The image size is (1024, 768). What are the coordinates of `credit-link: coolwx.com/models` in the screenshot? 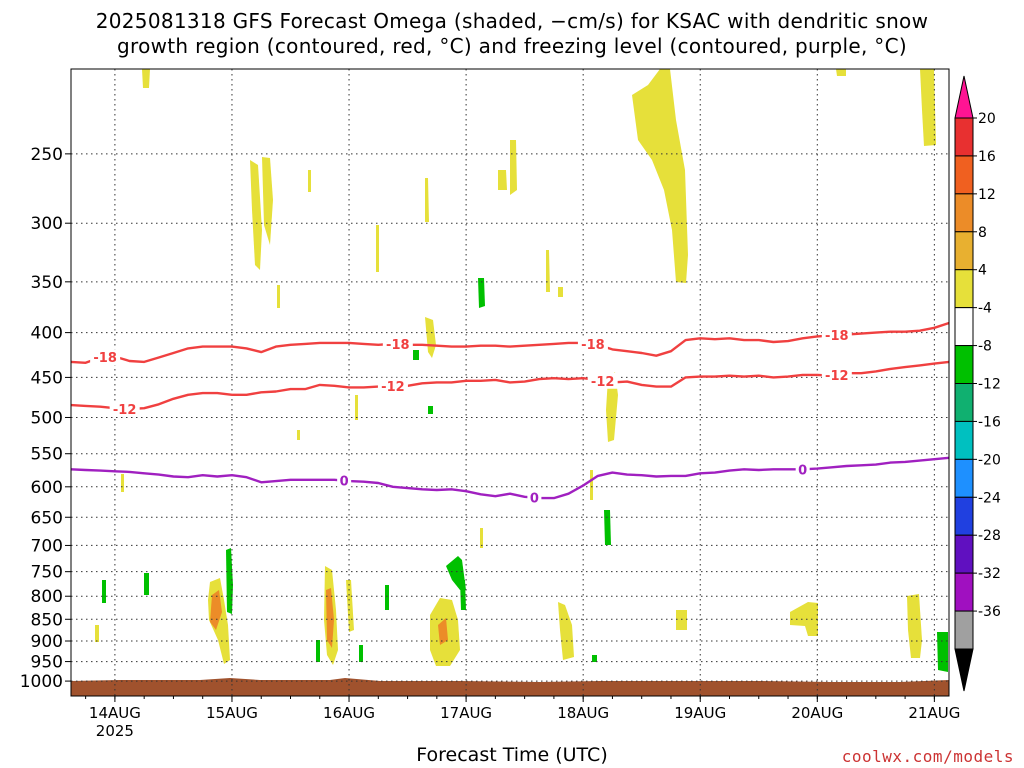 It's located at (927, 756).